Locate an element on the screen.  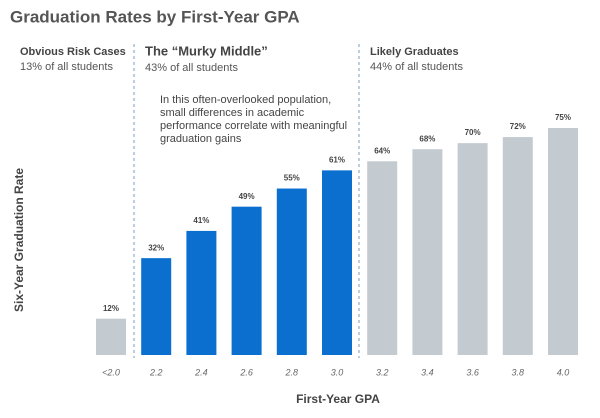
data-label: 32% is located at coordinates (156, 247).